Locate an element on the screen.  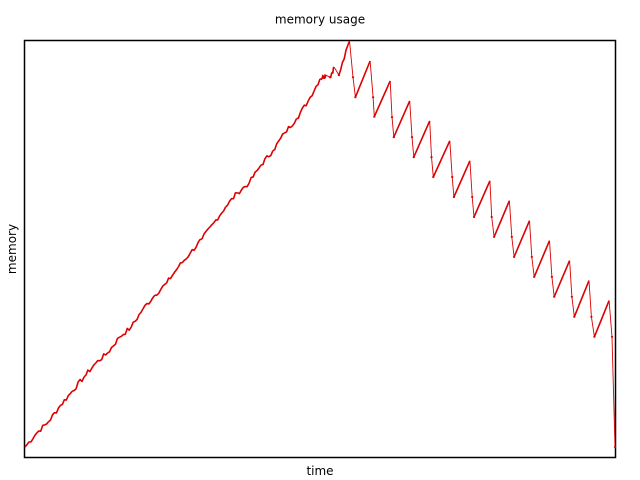
x-axis-label: time is located at coordinates (319, 471).